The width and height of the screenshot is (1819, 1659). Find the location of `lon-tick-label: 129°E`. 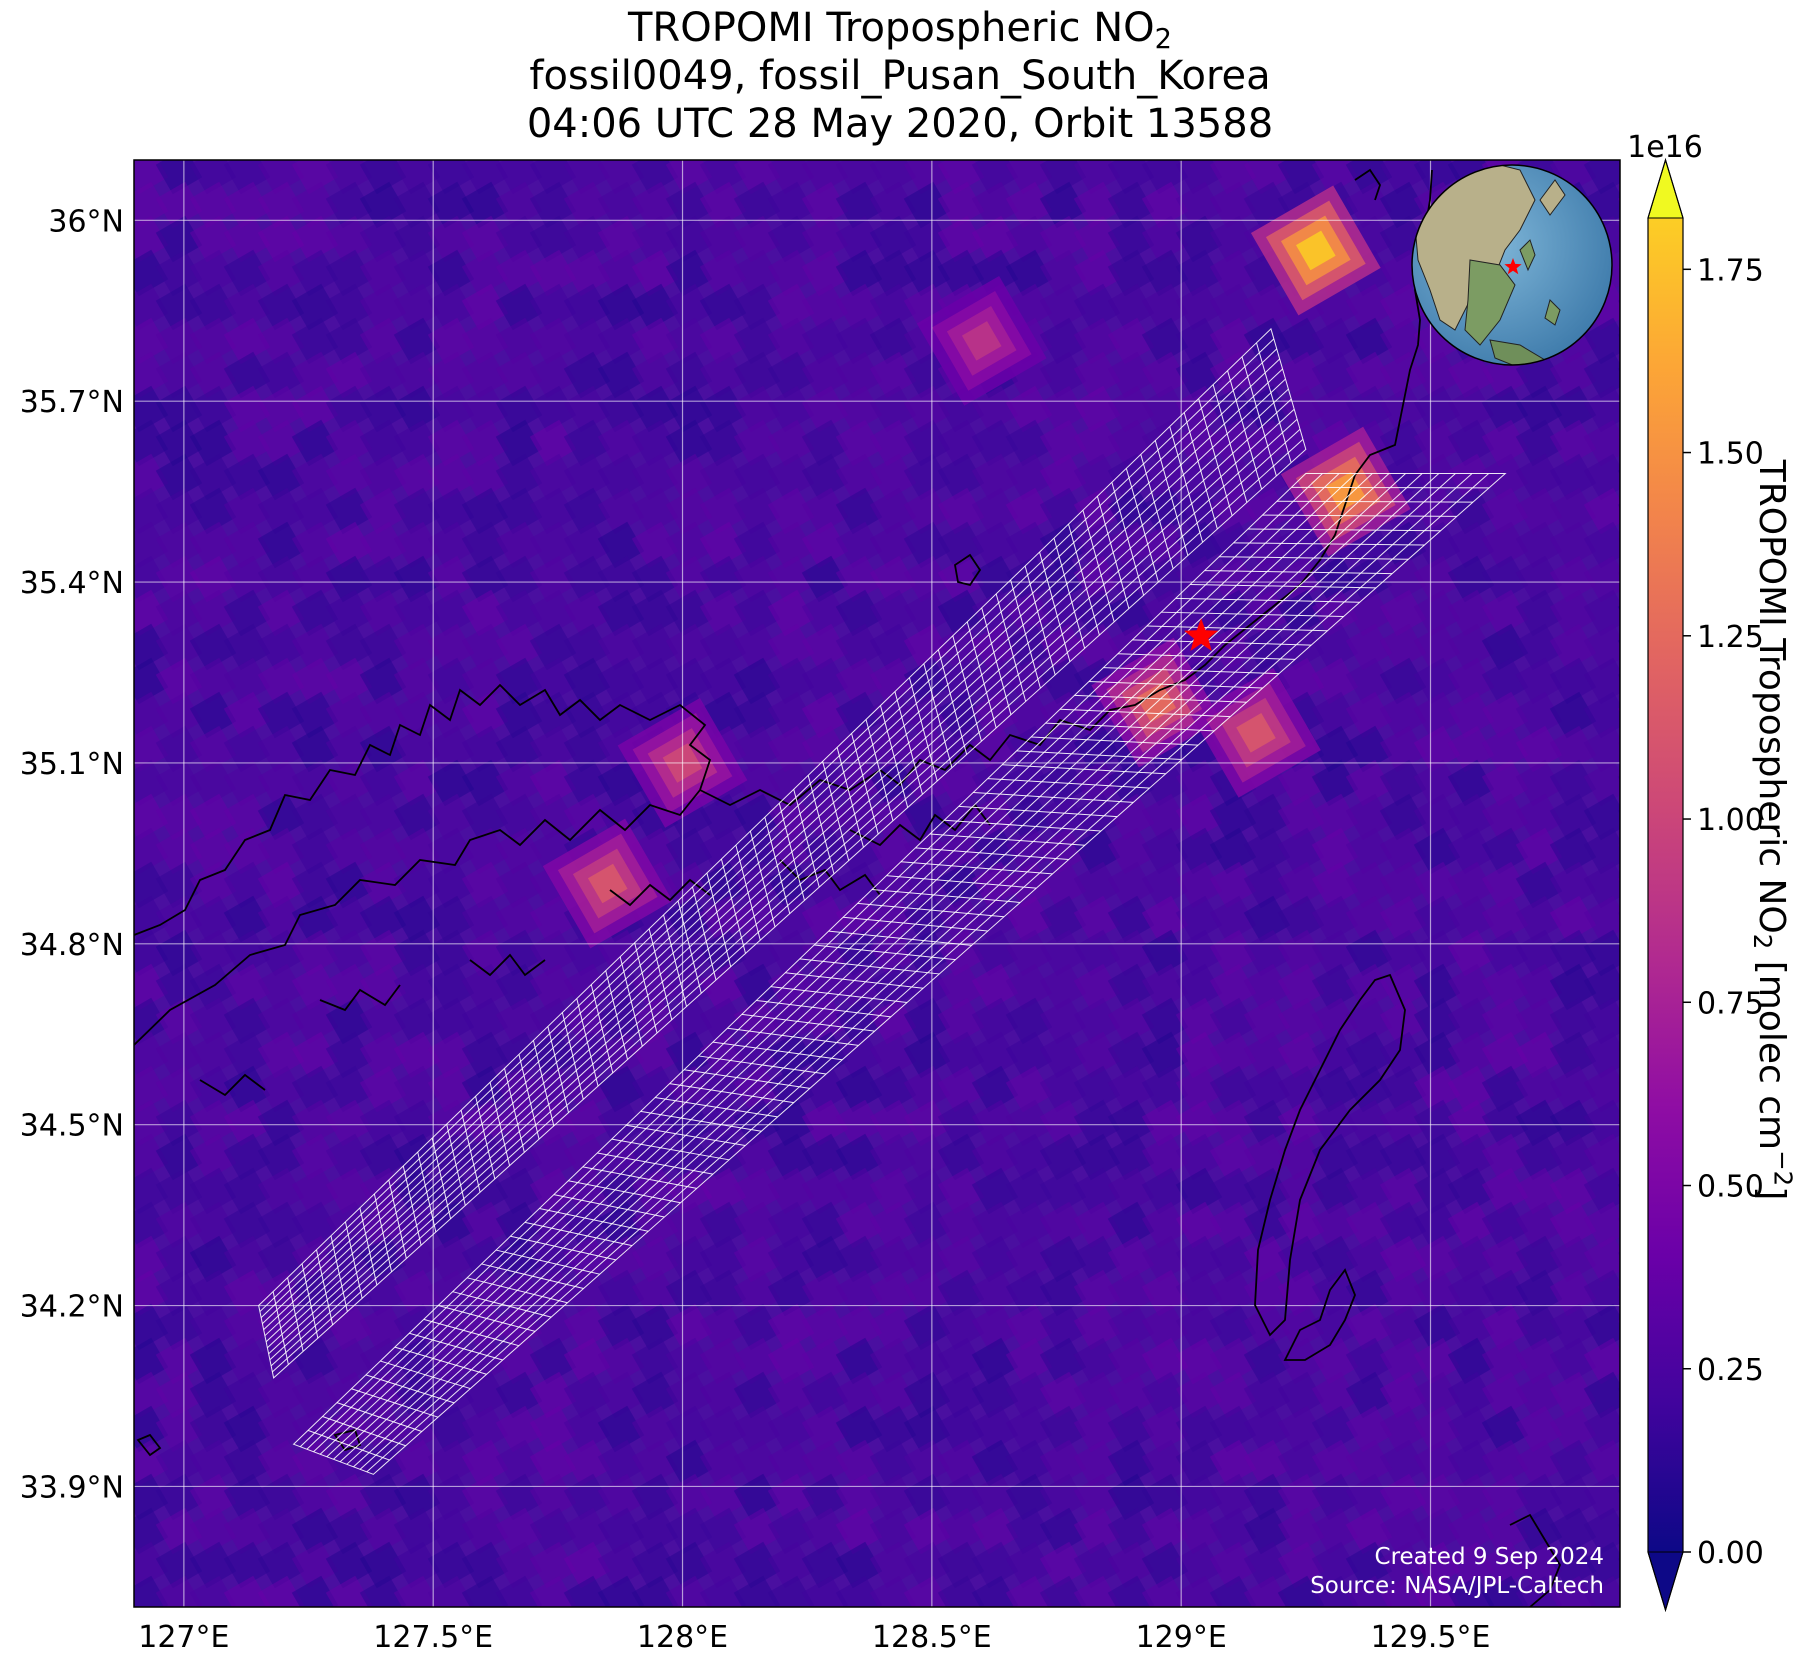

lon-tick-label: 129°E is located at coordinates (1181, 1637).